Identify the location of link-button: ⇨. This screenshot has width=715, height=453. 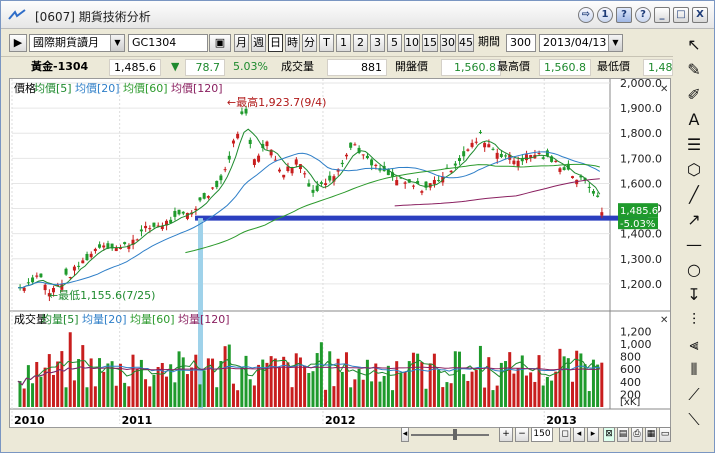
(586, 15).